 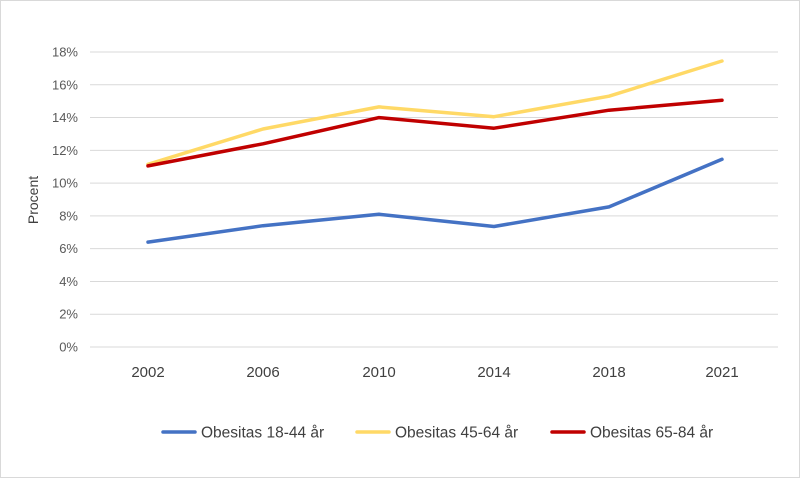 What do you see at coordinates (493, 372) in the screenshot?
I see `x-tick-label: 2014` at bounding box center [493, 372].